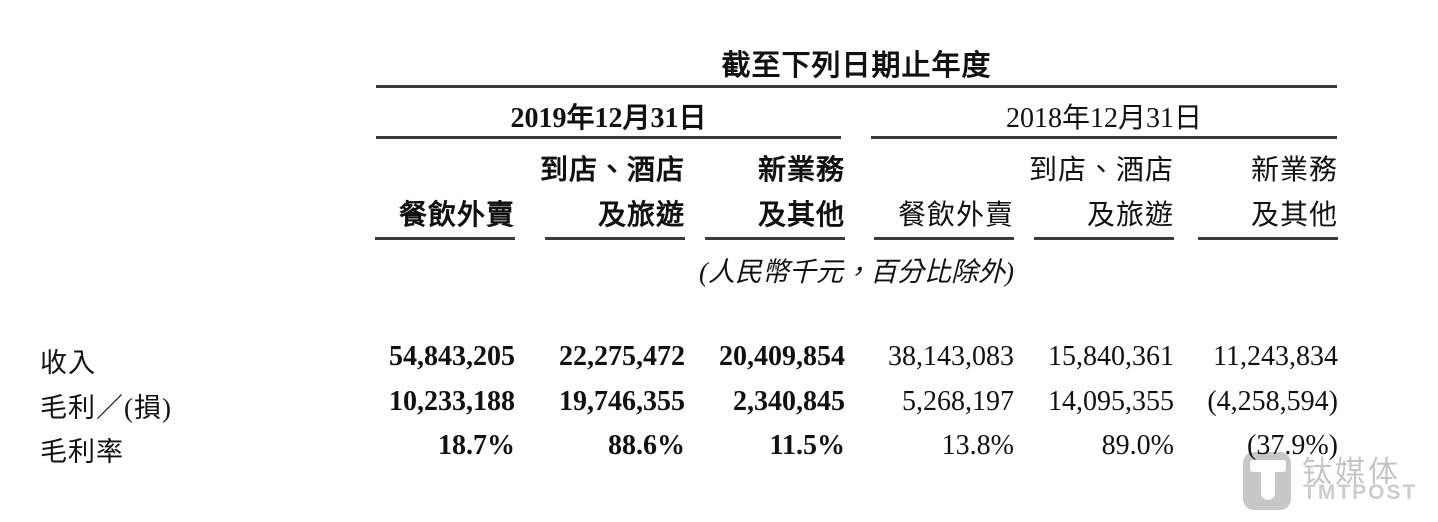 The image size is (1438, 522). What do you see at coordinates (899, 193) in the screenshot?
I see `column-header-2018-food-delivery: 餐飲外賣` at bounding box center [899, 193].